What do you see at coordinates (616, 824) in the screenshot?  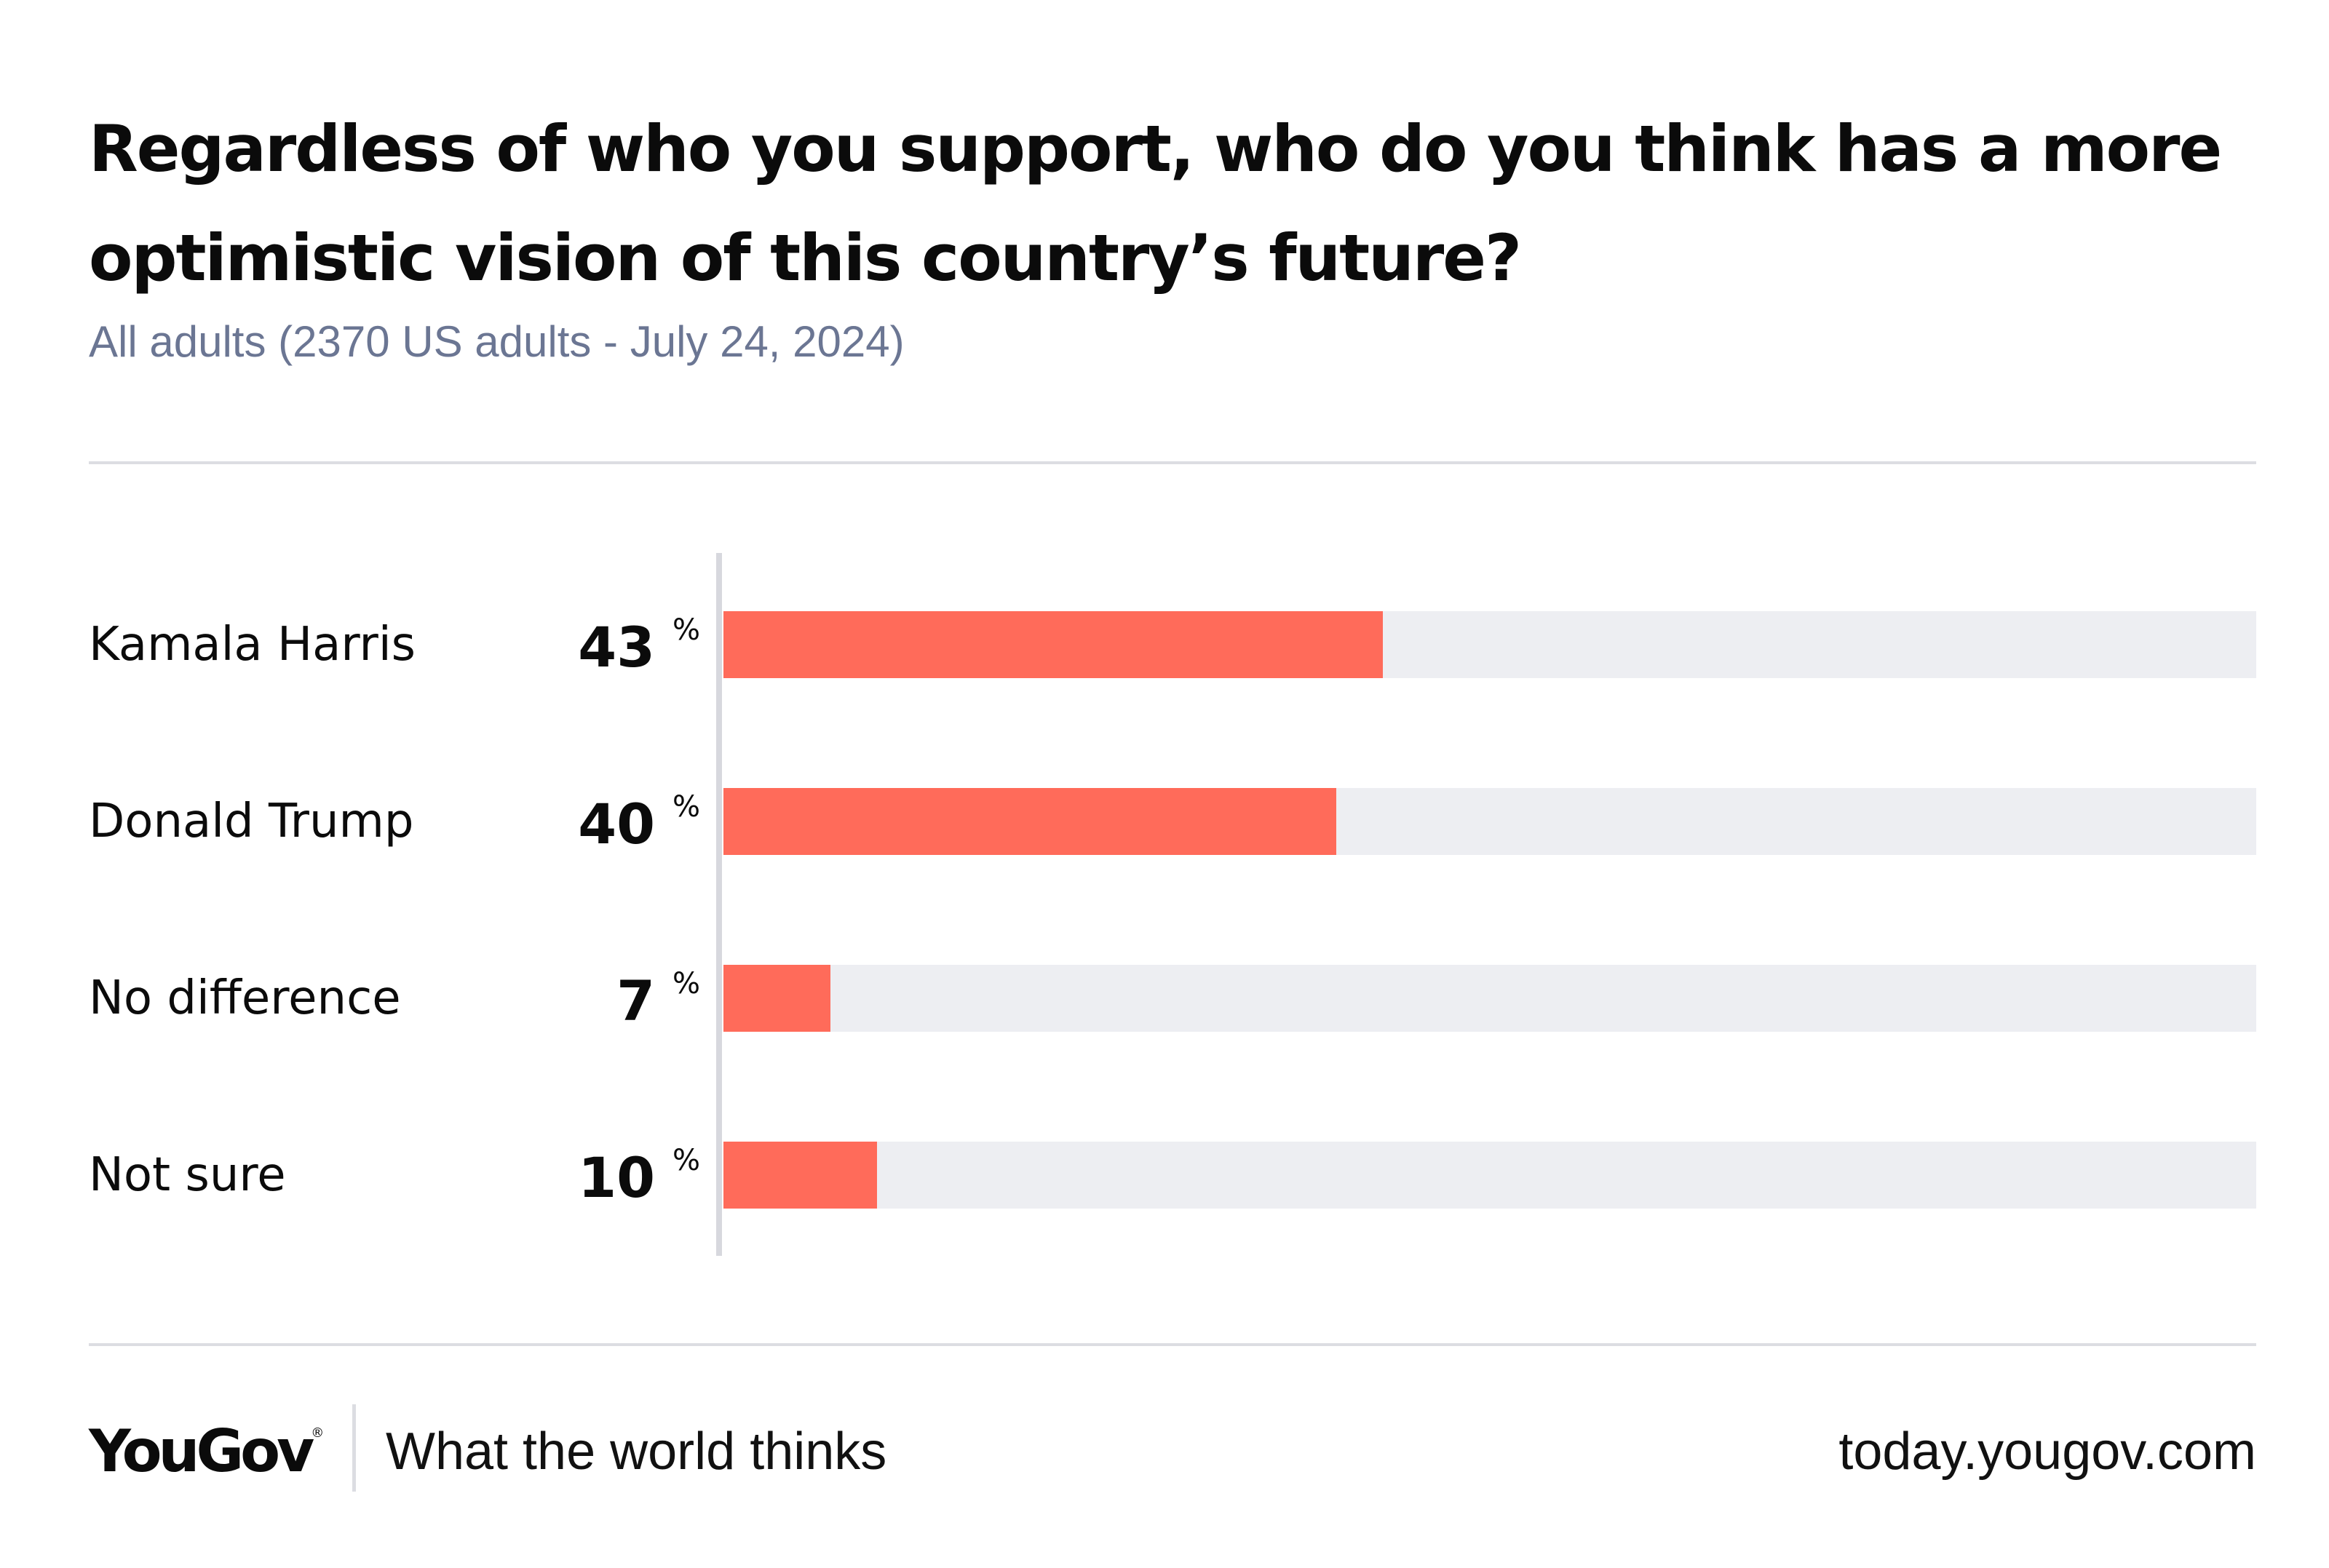 I see `data-label: 40` at bounding box center [616, 824].